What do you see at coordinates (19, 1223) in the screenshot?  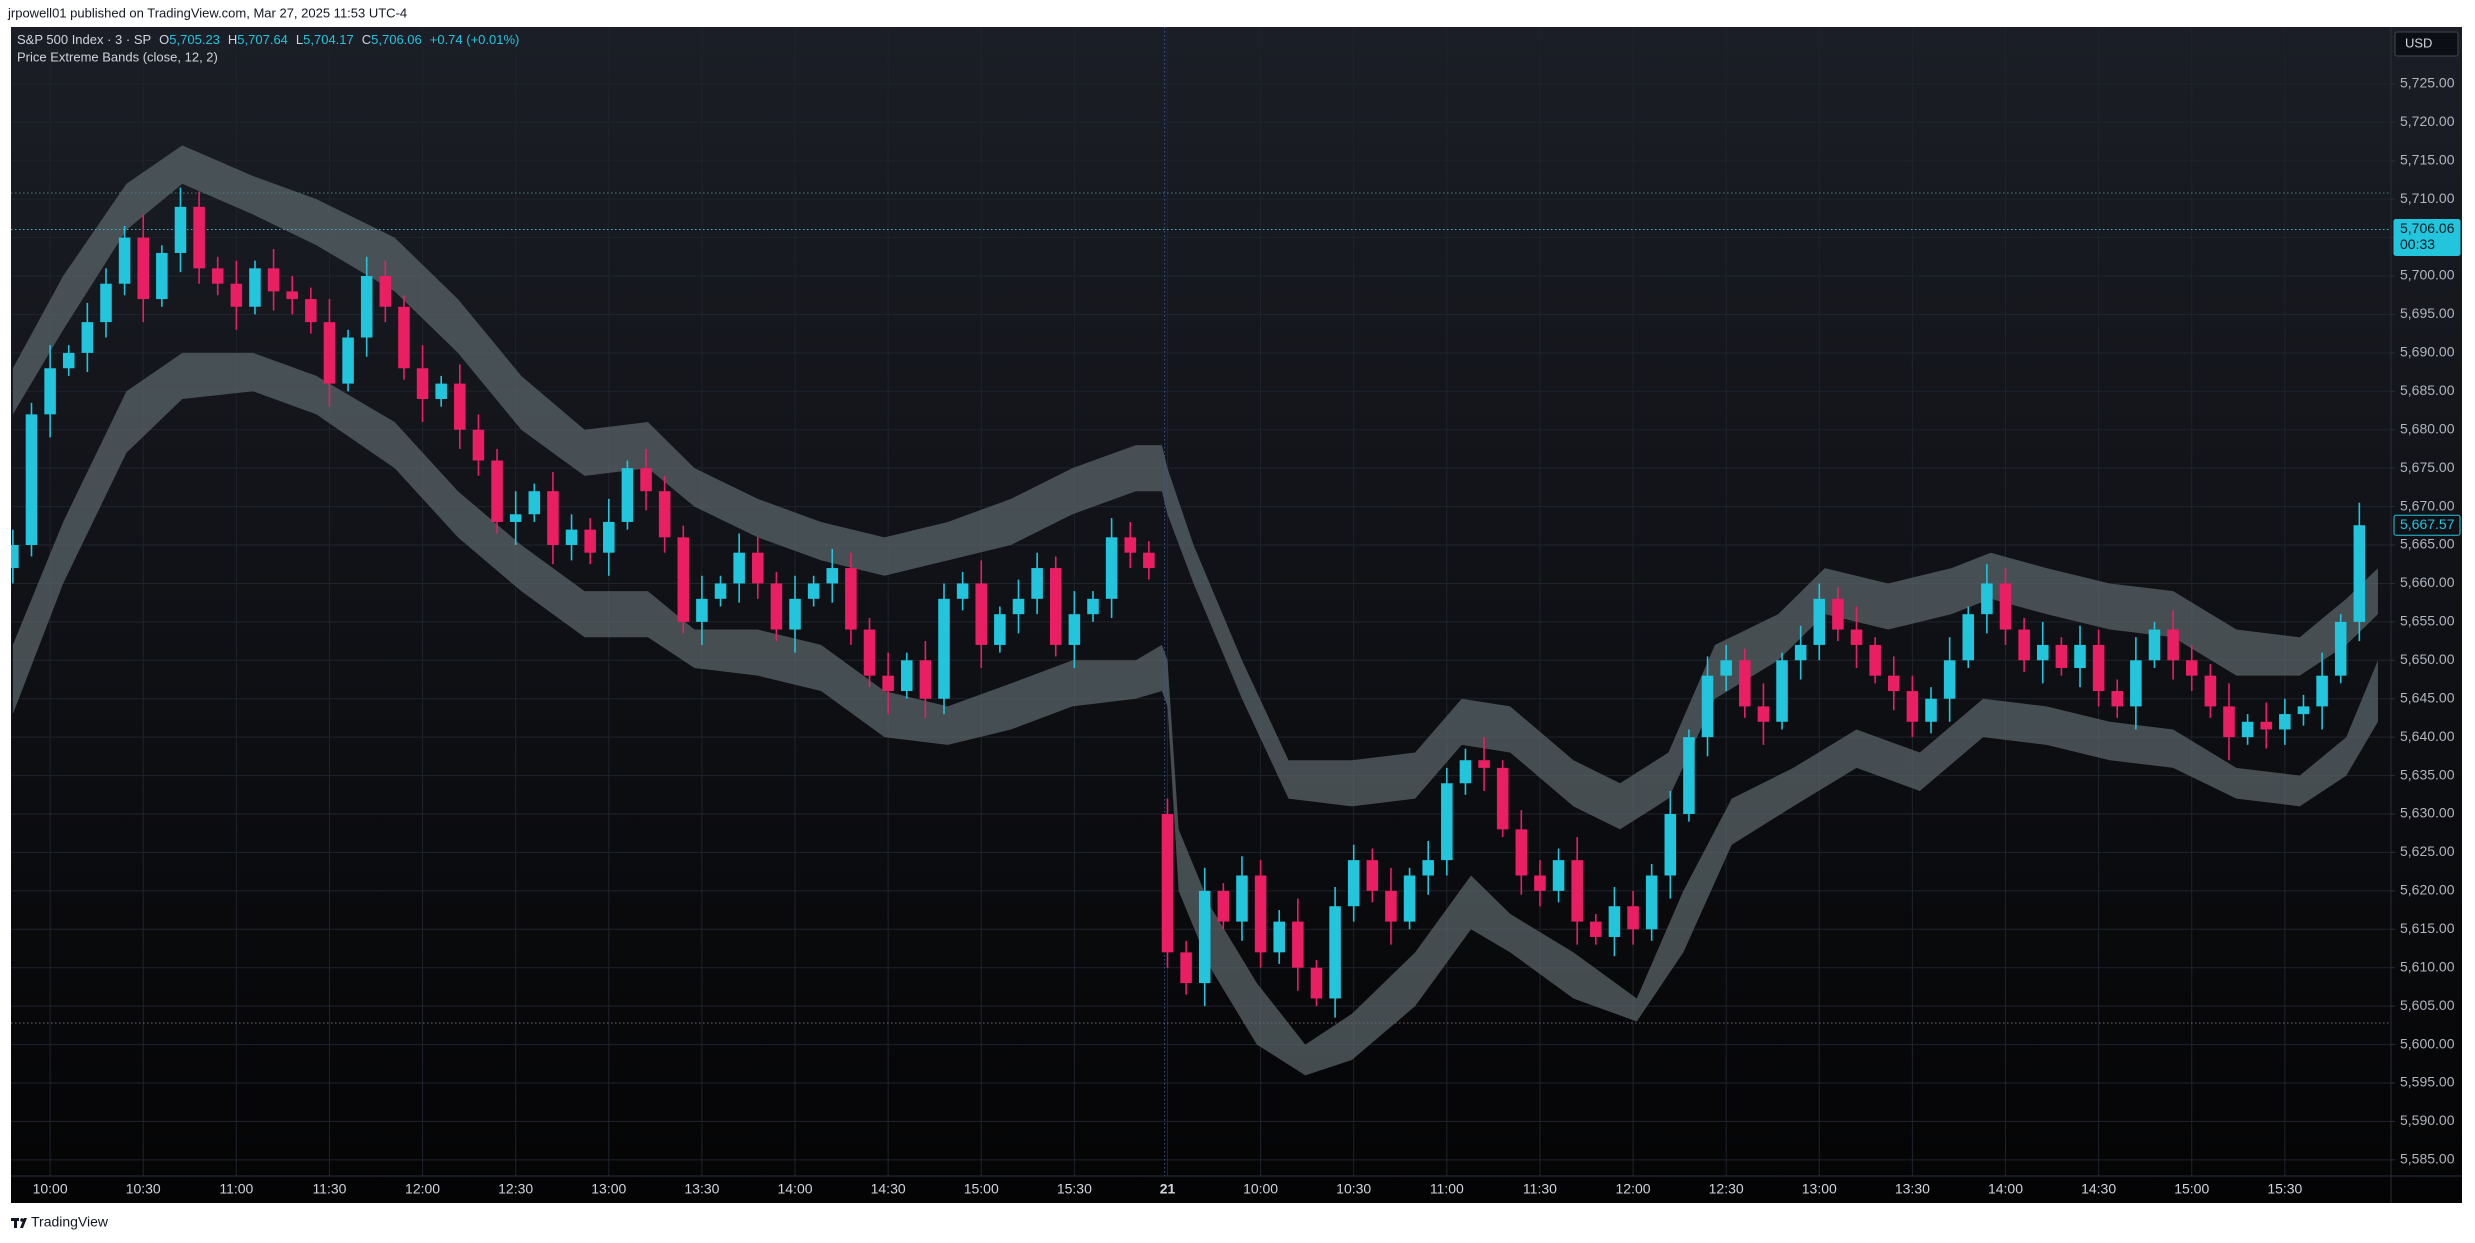 I see `tradingview-logo` at bounding box center [19, 1223].